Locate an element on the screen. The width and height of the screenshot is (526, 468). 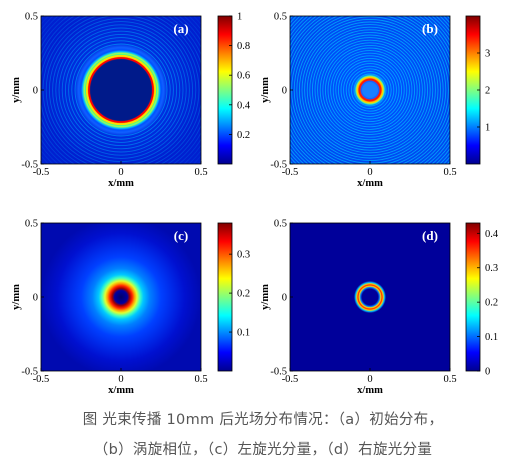
ring-peak is located at coordinates (121, 90).